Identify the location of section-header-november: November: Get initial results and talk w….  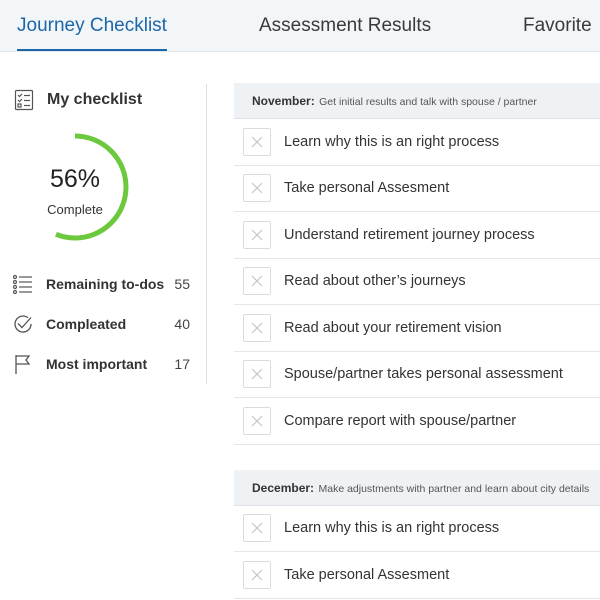
(417, 101).